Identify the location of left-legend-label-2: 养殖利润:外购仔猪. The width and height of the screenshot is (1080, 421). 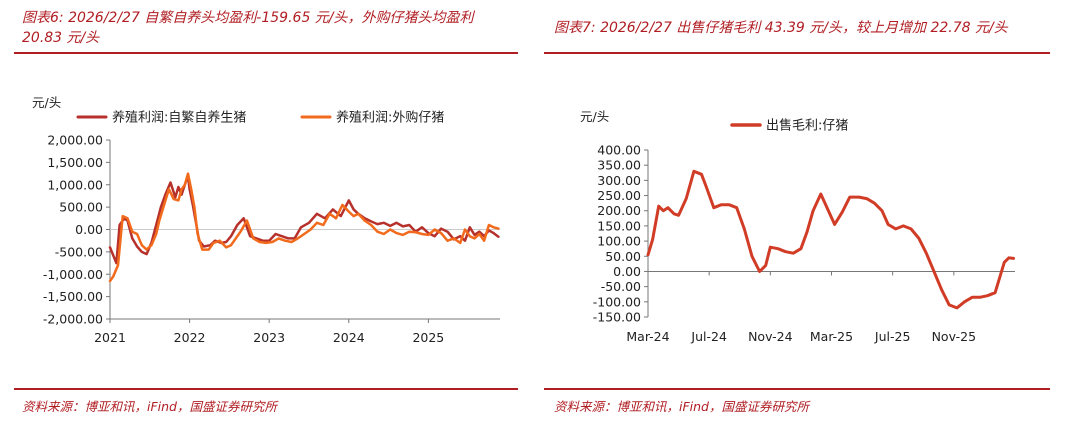
(390, 118).